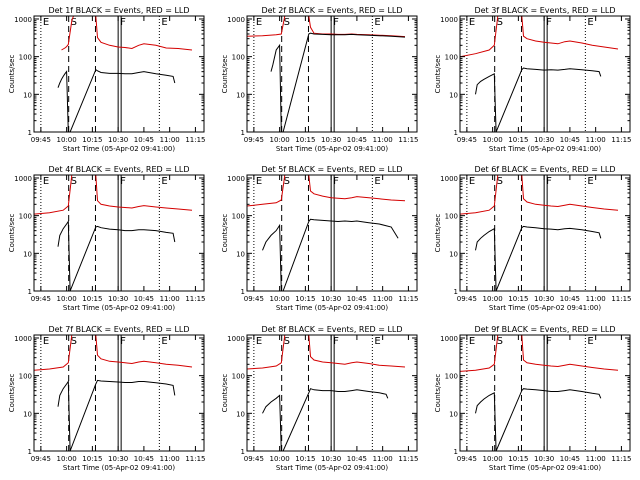  I want to click on chart-title: Det 2f BLACK = Events, RED = LLD, so click(331, 10).